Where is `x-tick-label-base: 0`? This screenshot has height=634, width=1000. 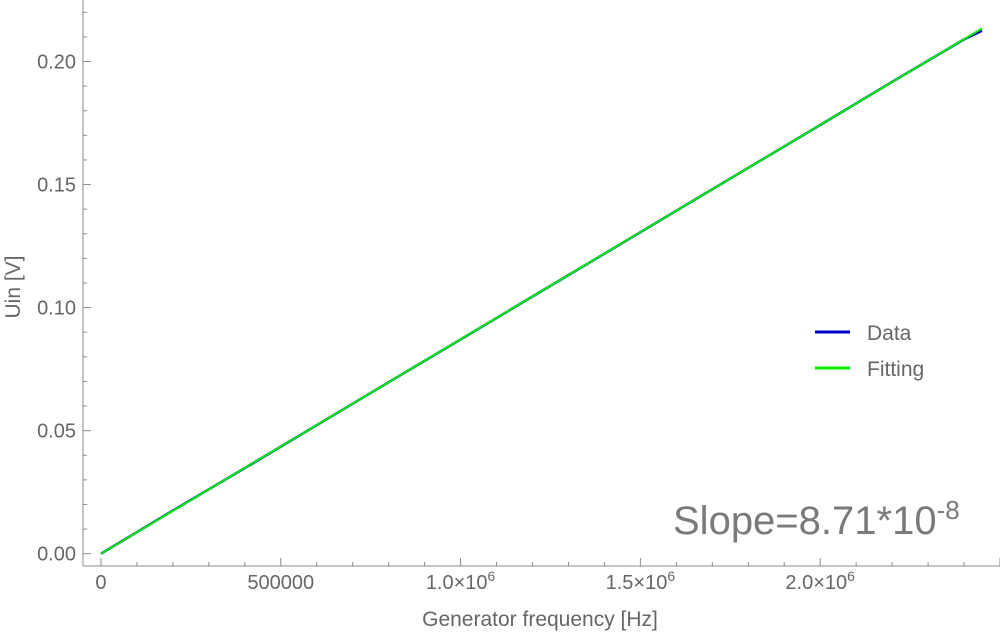
x-tick-label-base: 0 is located at coordinates (100, 583).